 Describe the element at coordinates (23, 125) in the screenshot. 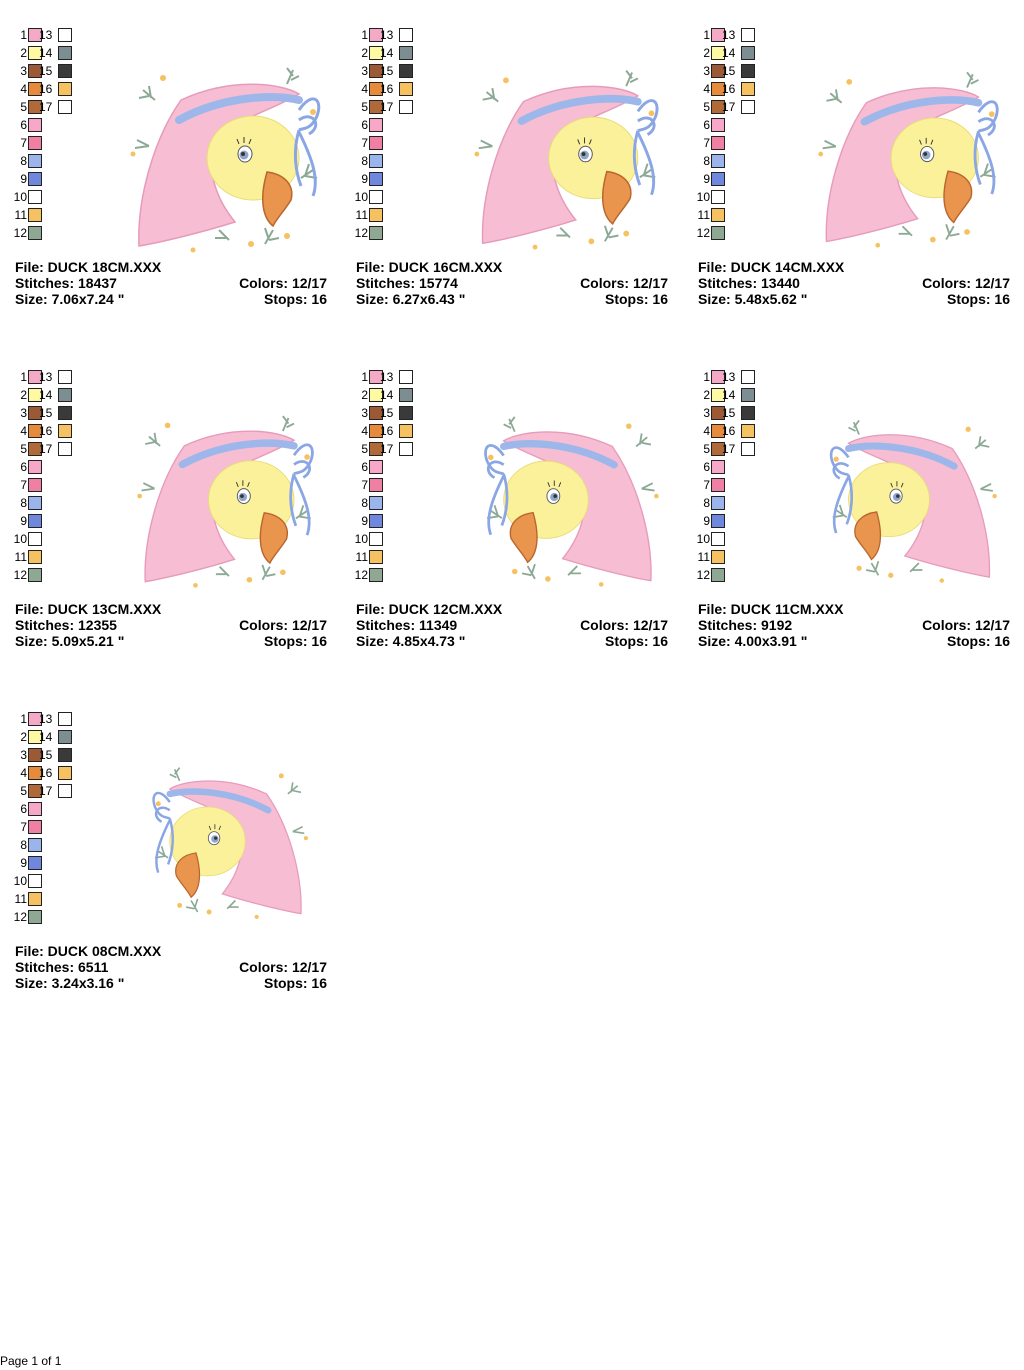

I see `palette-number: 6` at that location.